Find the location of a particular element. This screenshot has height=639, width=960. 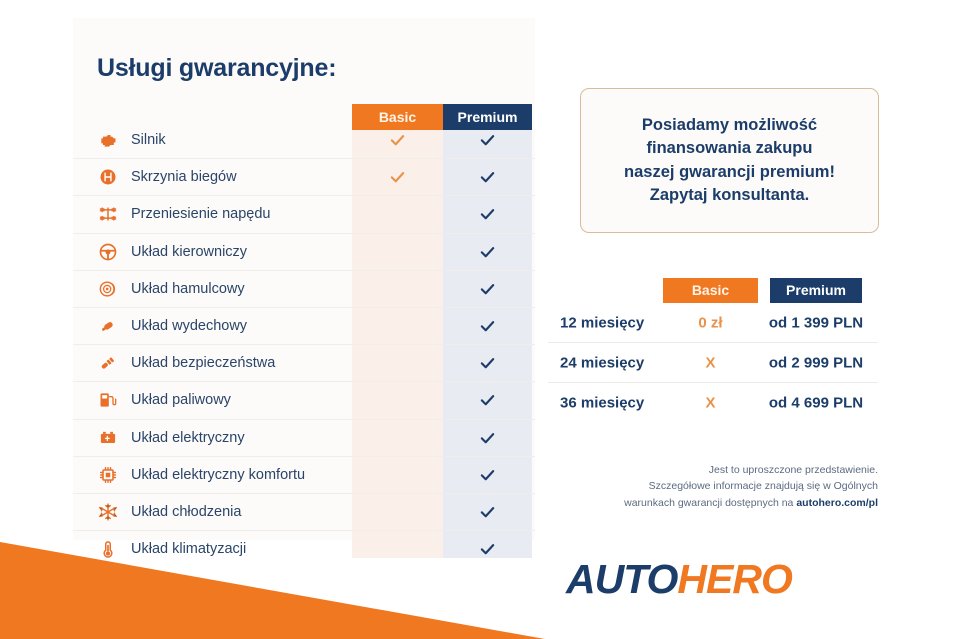

service-row: Układ hamulcowy is located at coordinates (304, 289).